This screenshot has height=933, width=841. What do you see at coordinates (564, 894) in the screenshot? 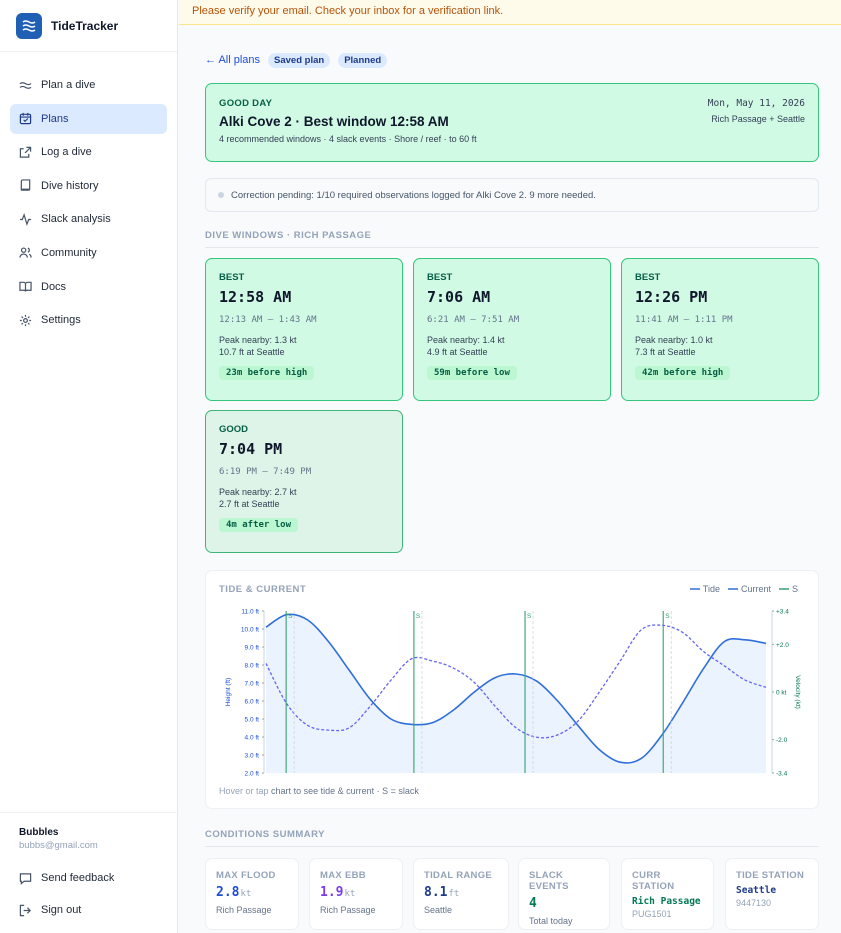
I see `slack-events-stat: SLACK EVENTS 4 Total today` at bounding box center [564, 894].